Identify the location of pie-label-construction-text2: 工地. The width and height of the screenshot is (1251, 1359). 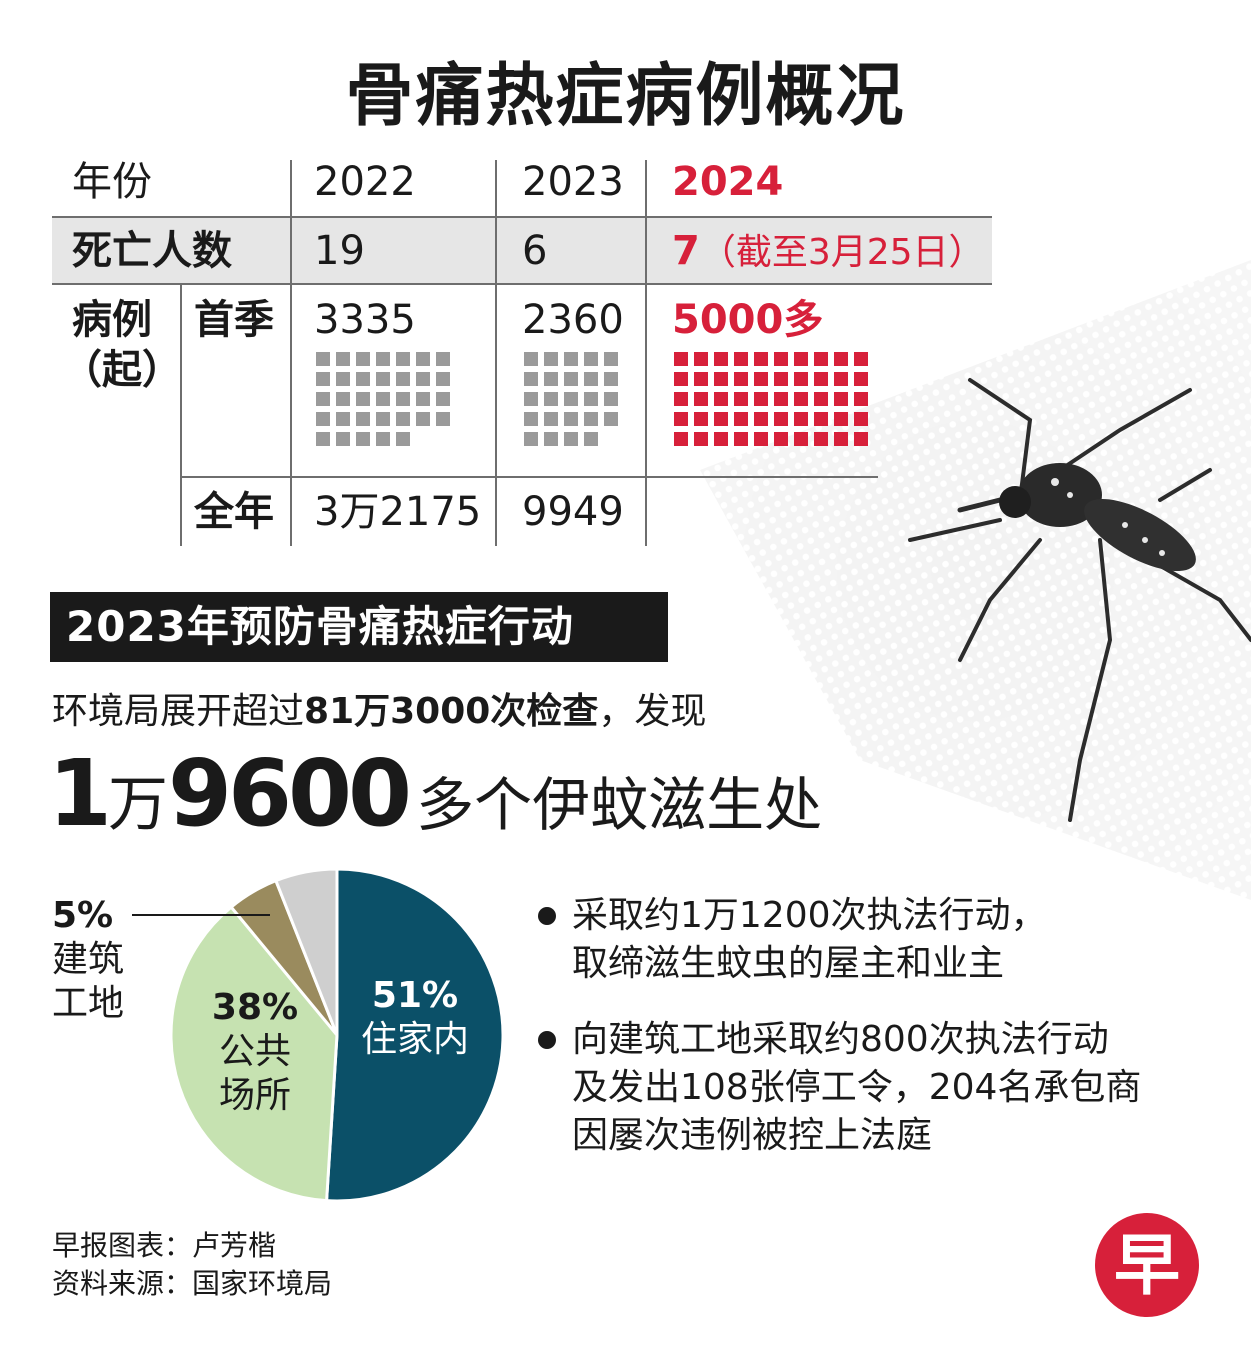
(88, 1003).